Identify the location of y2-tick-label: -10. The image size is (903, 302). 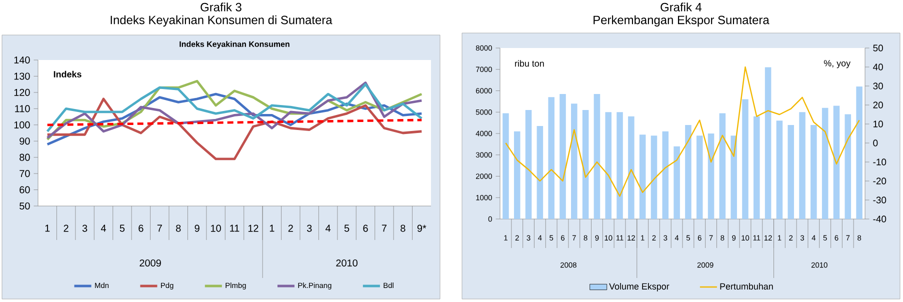
(879, 162).